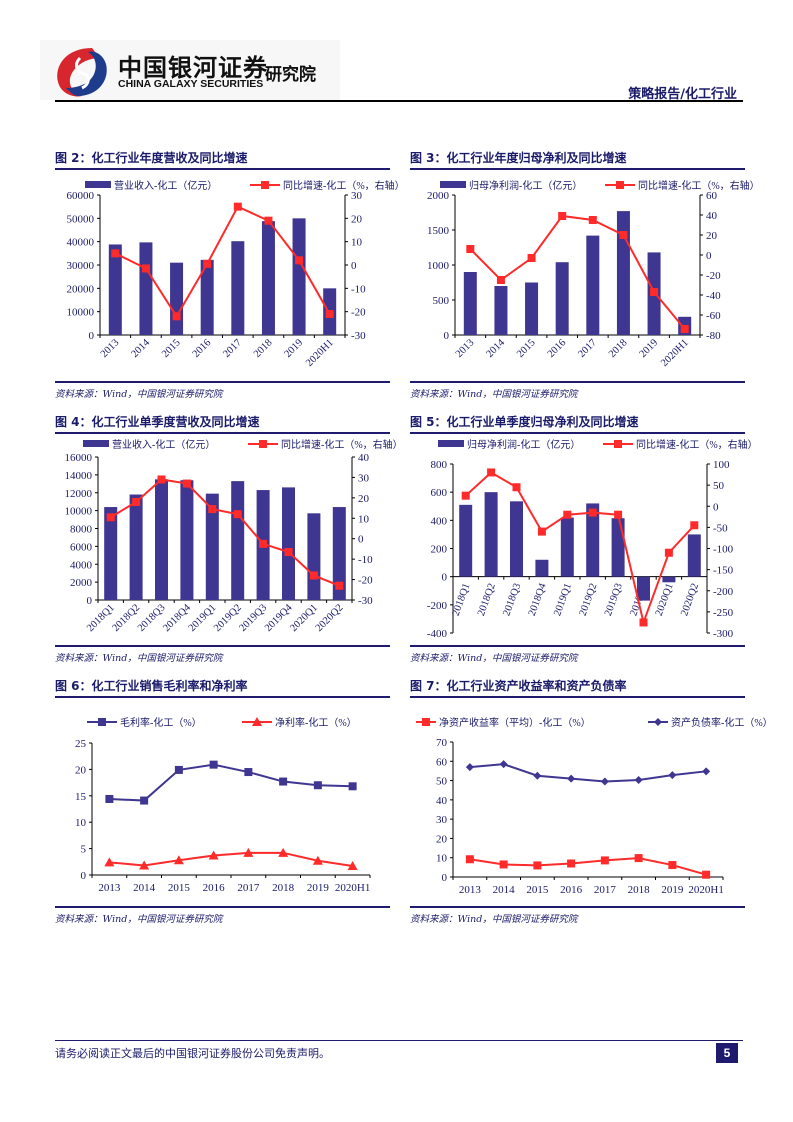  What do you see at coordinates (538, 599) in the screenshot?
I see `x-tick-label: 2018Q4` at bounding box center [538, 599].